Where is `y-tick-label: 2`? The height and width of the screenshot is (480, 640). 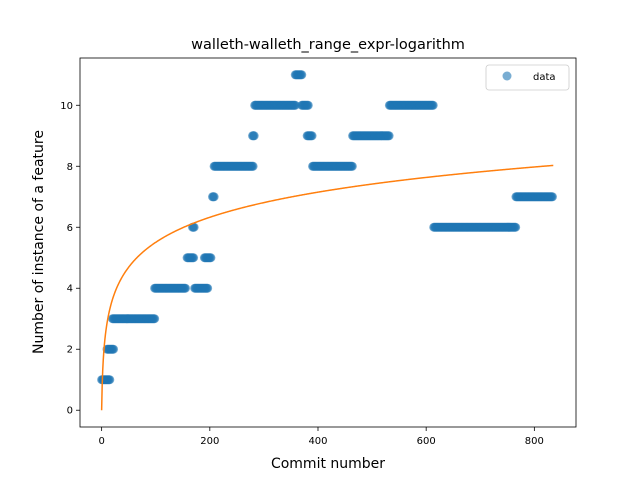 y-tick-label: 2 is located at coordinates (70, 350).